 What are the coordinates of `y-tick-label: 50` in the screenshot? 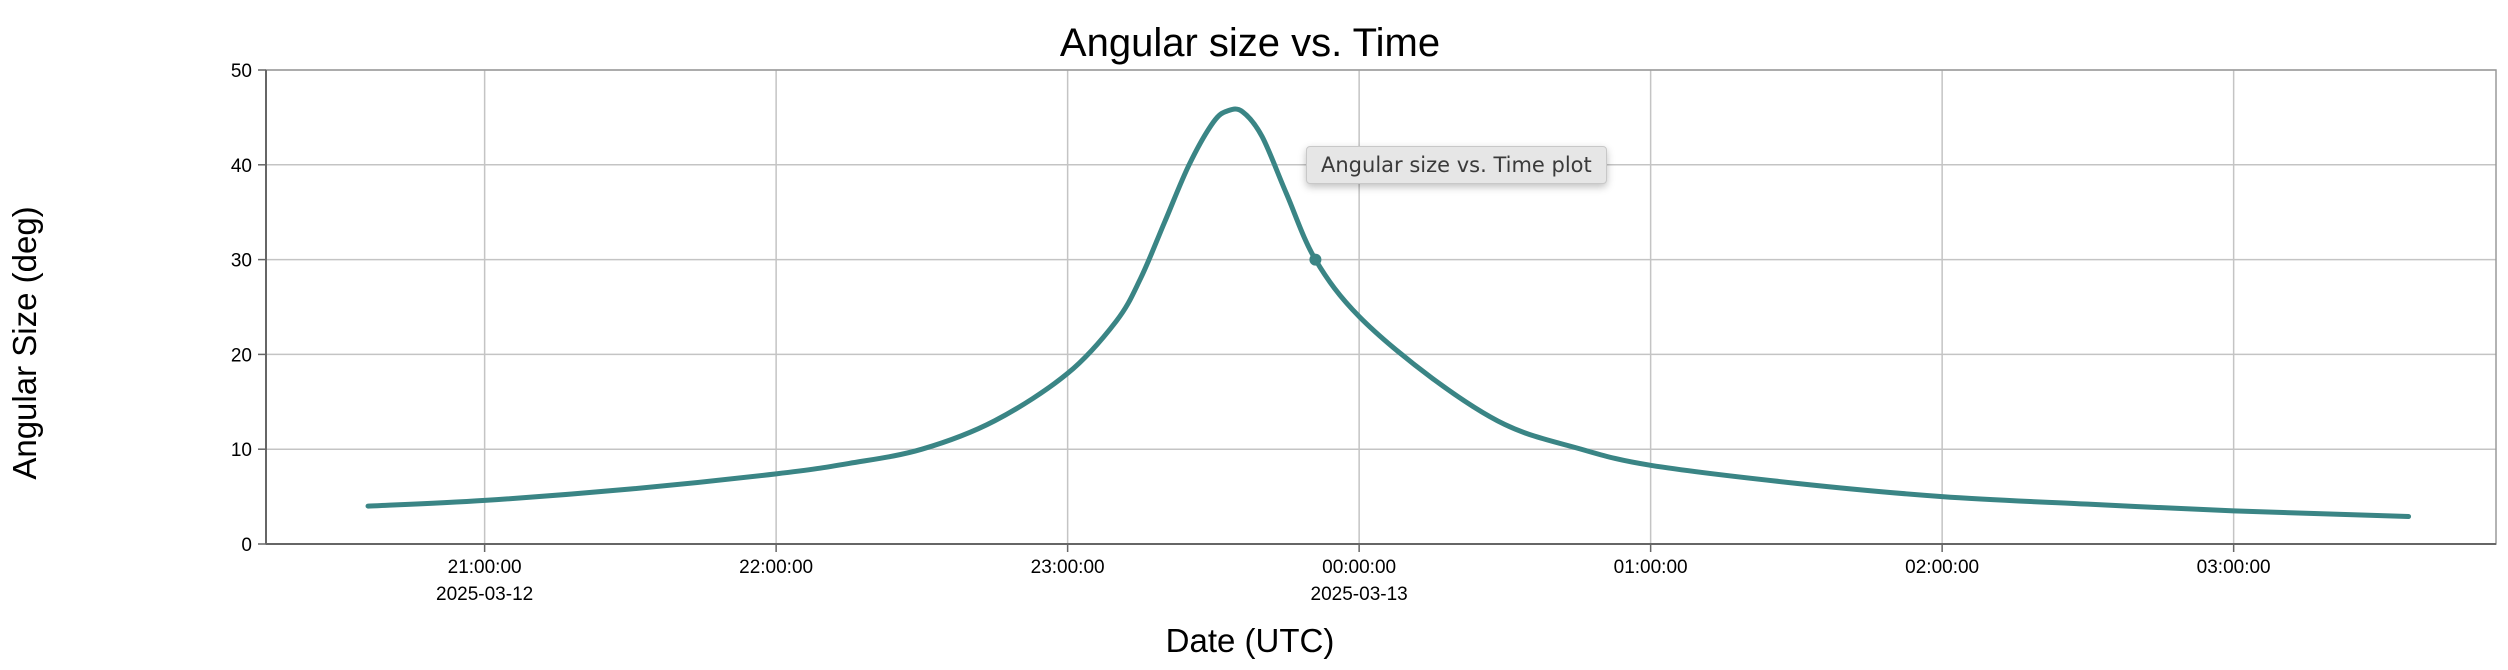 It's located at (241, 71).